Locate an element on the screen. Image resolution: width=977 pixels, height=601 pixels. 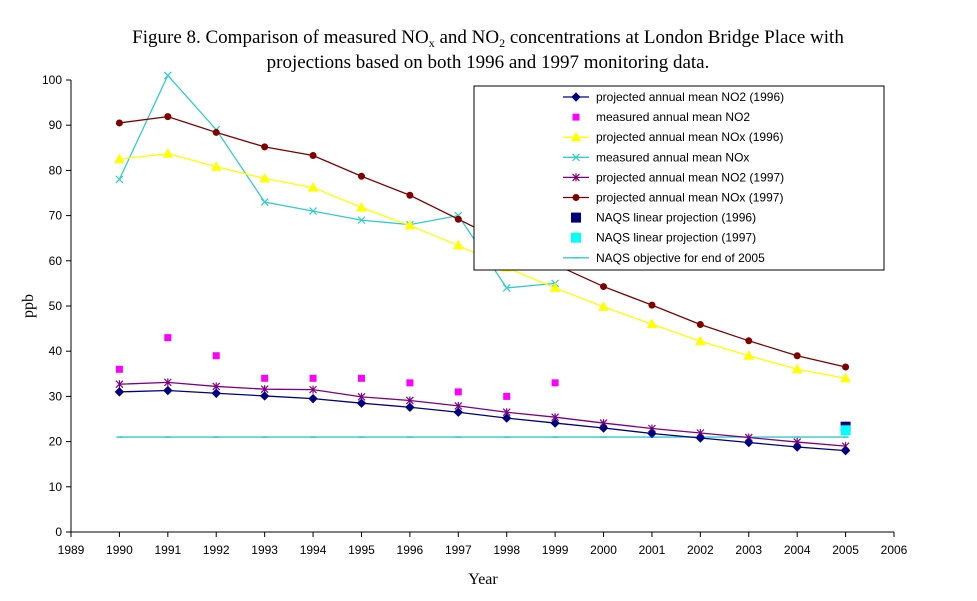
series-naqs-linear-projection-1997 is located at coordinates (845, 430).